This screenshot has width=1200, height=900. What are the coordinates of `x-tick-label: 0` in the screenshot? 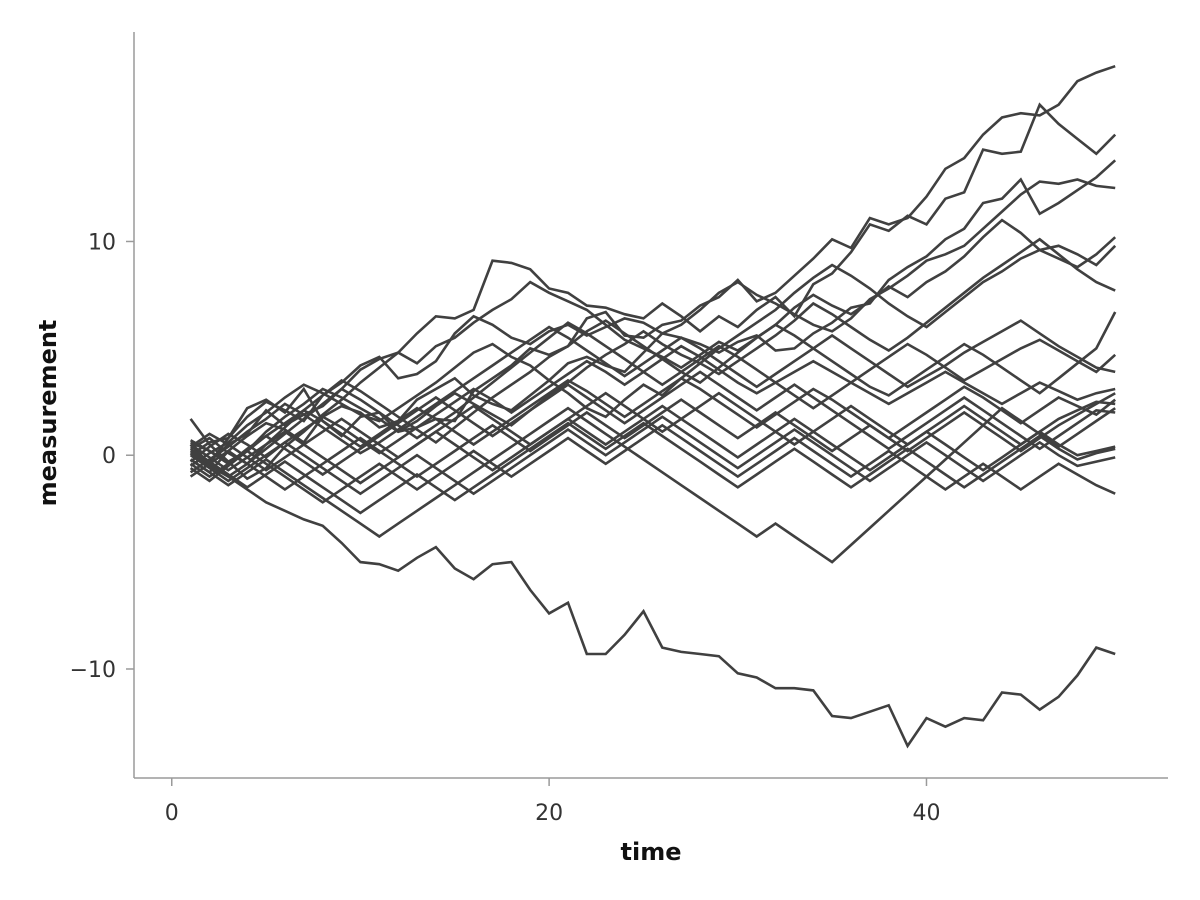 It's located at (172, 813).